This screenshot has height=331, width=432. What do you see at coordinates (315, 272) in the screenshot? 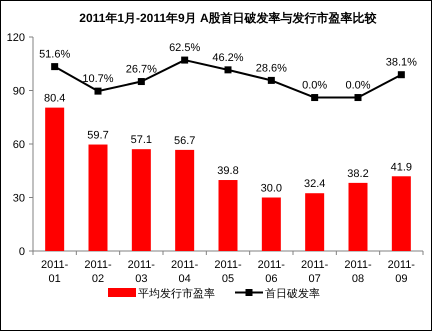
I see `x-tick-label: 2011-07` at bounding box center [315, 272].